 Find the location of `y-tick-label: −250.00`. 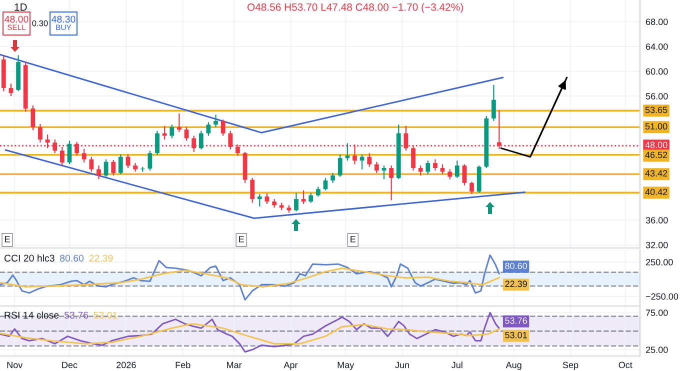

y-tick-label: −250.00 is located at coordinates (662, 296).